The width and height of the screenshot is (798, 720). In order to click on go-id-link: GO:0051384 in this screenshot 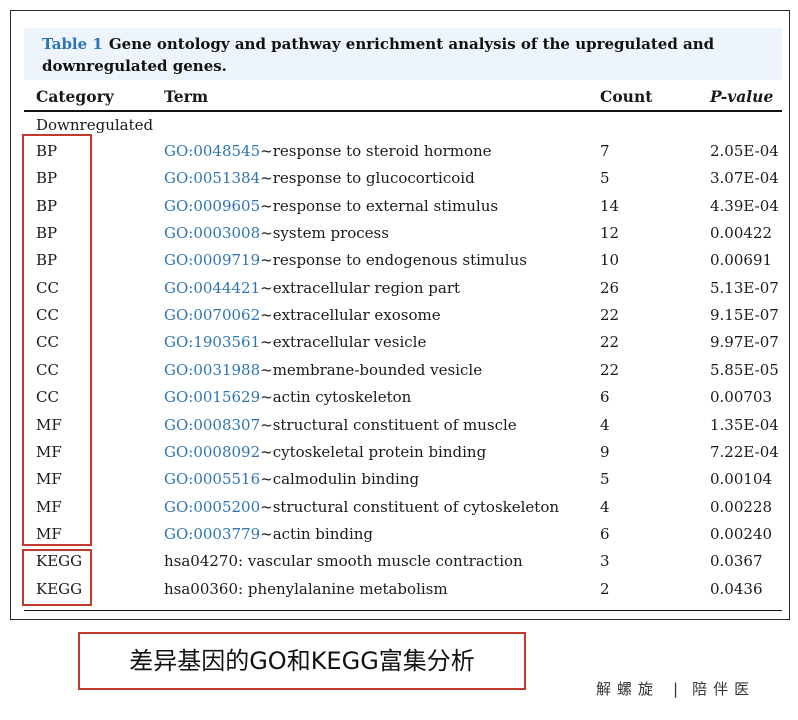, I will do `click(212, 178)`.